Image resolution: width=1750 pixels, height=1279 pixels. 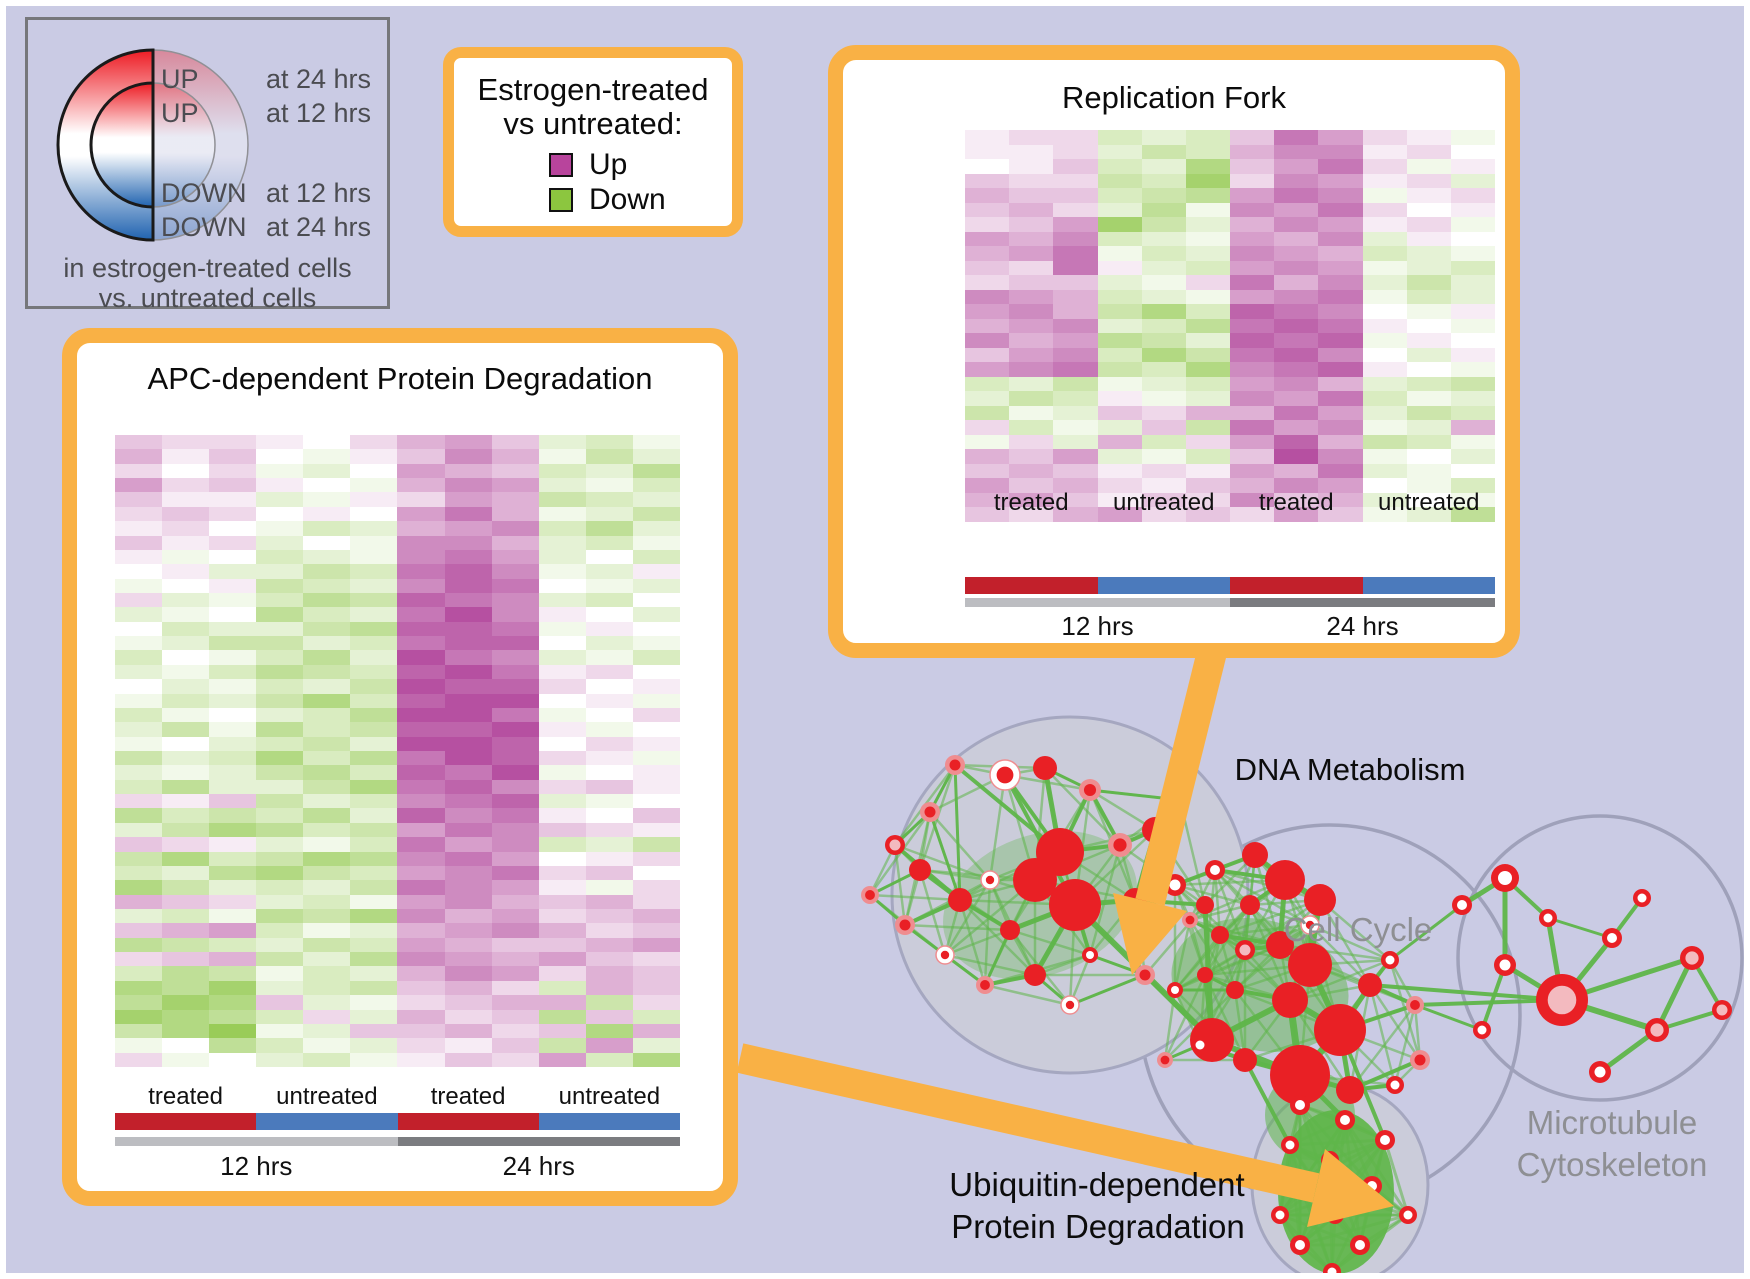 I want to click on down-label: Down, so click(x=627, y=199).